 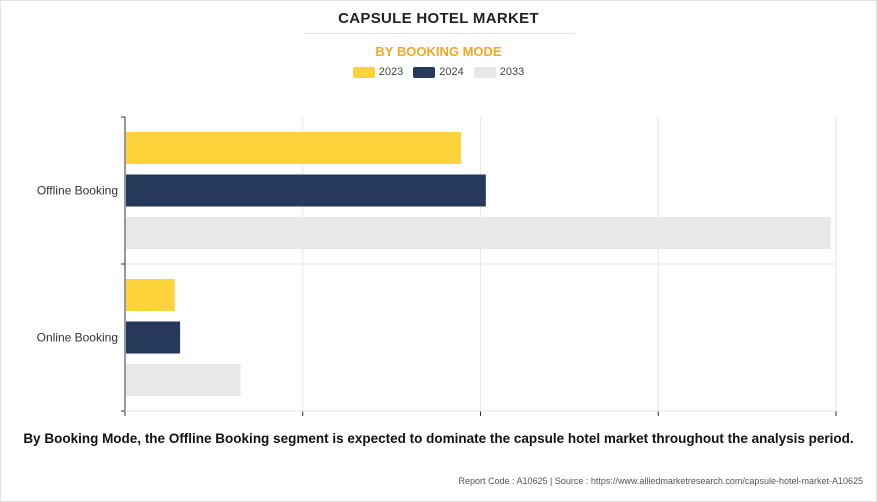 I want to click on legend-item-2024: 2024, so click(x=438, y=72).